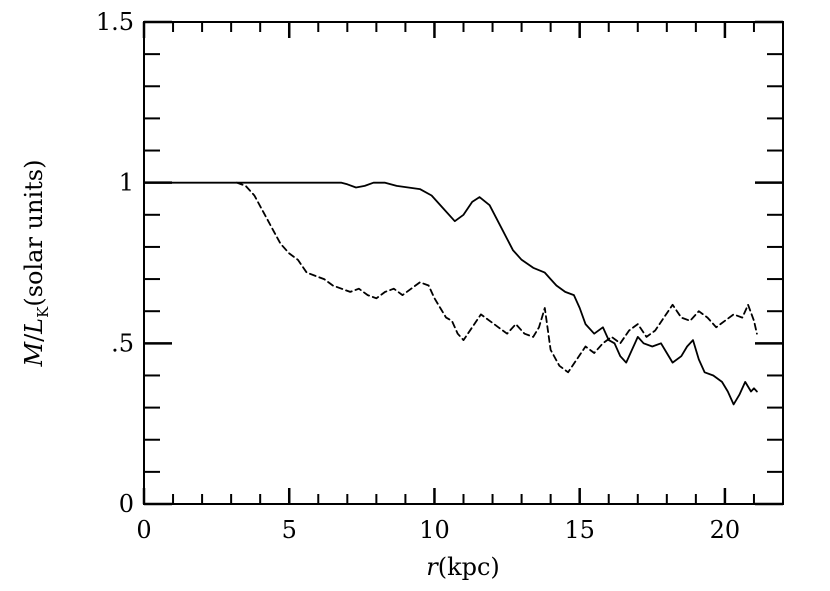  Describe the element at coordinates (434, 530) in the screenshot. I see `x-tick-label: 10` at that location.